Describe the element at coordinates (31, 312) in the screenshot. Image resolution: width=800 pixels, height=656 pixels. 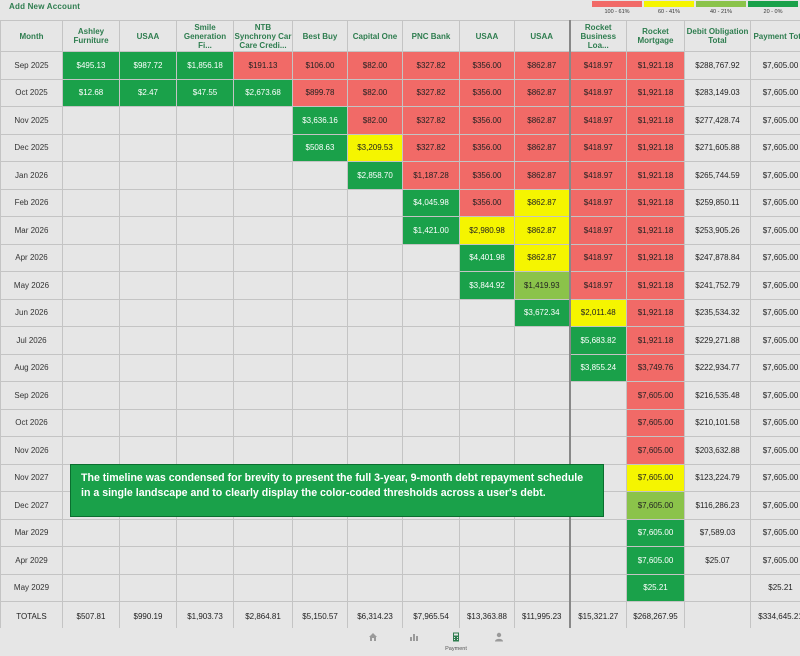
I see `month-cell: Jun 2026` at that location.